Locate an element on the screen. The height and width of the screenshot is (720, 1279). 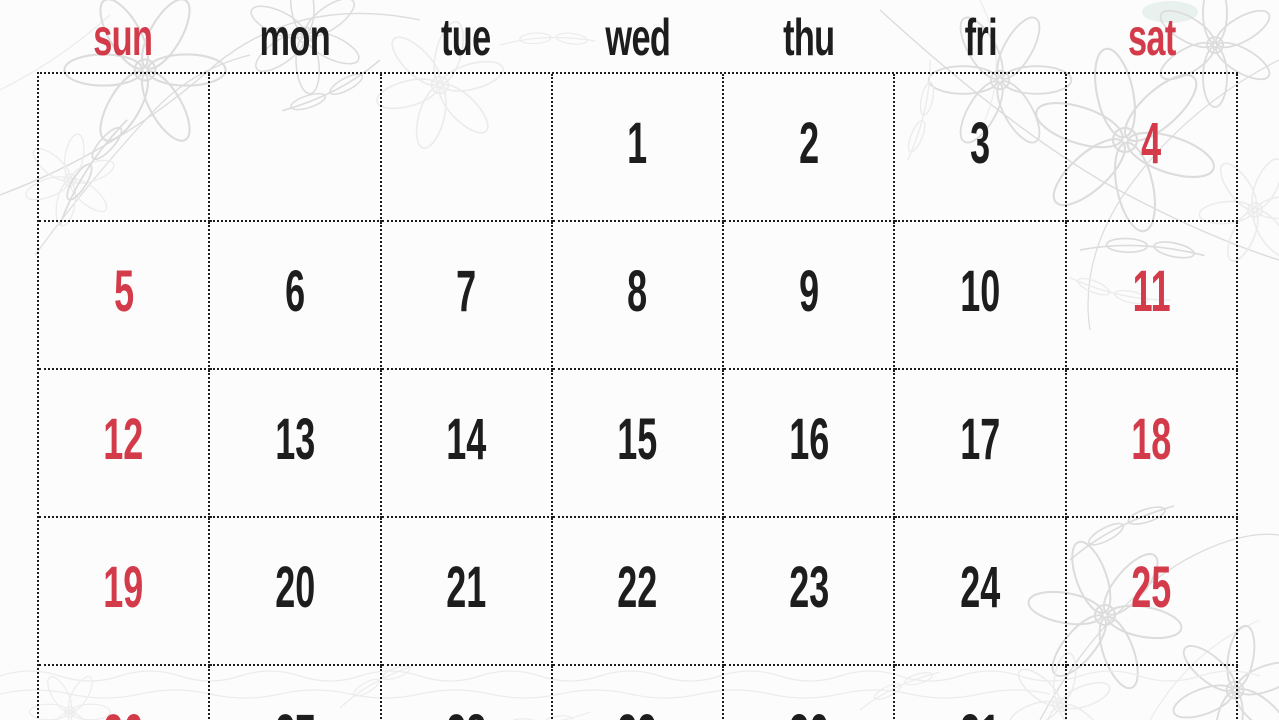
date-label: 21 is located at coordinates (466, 587).